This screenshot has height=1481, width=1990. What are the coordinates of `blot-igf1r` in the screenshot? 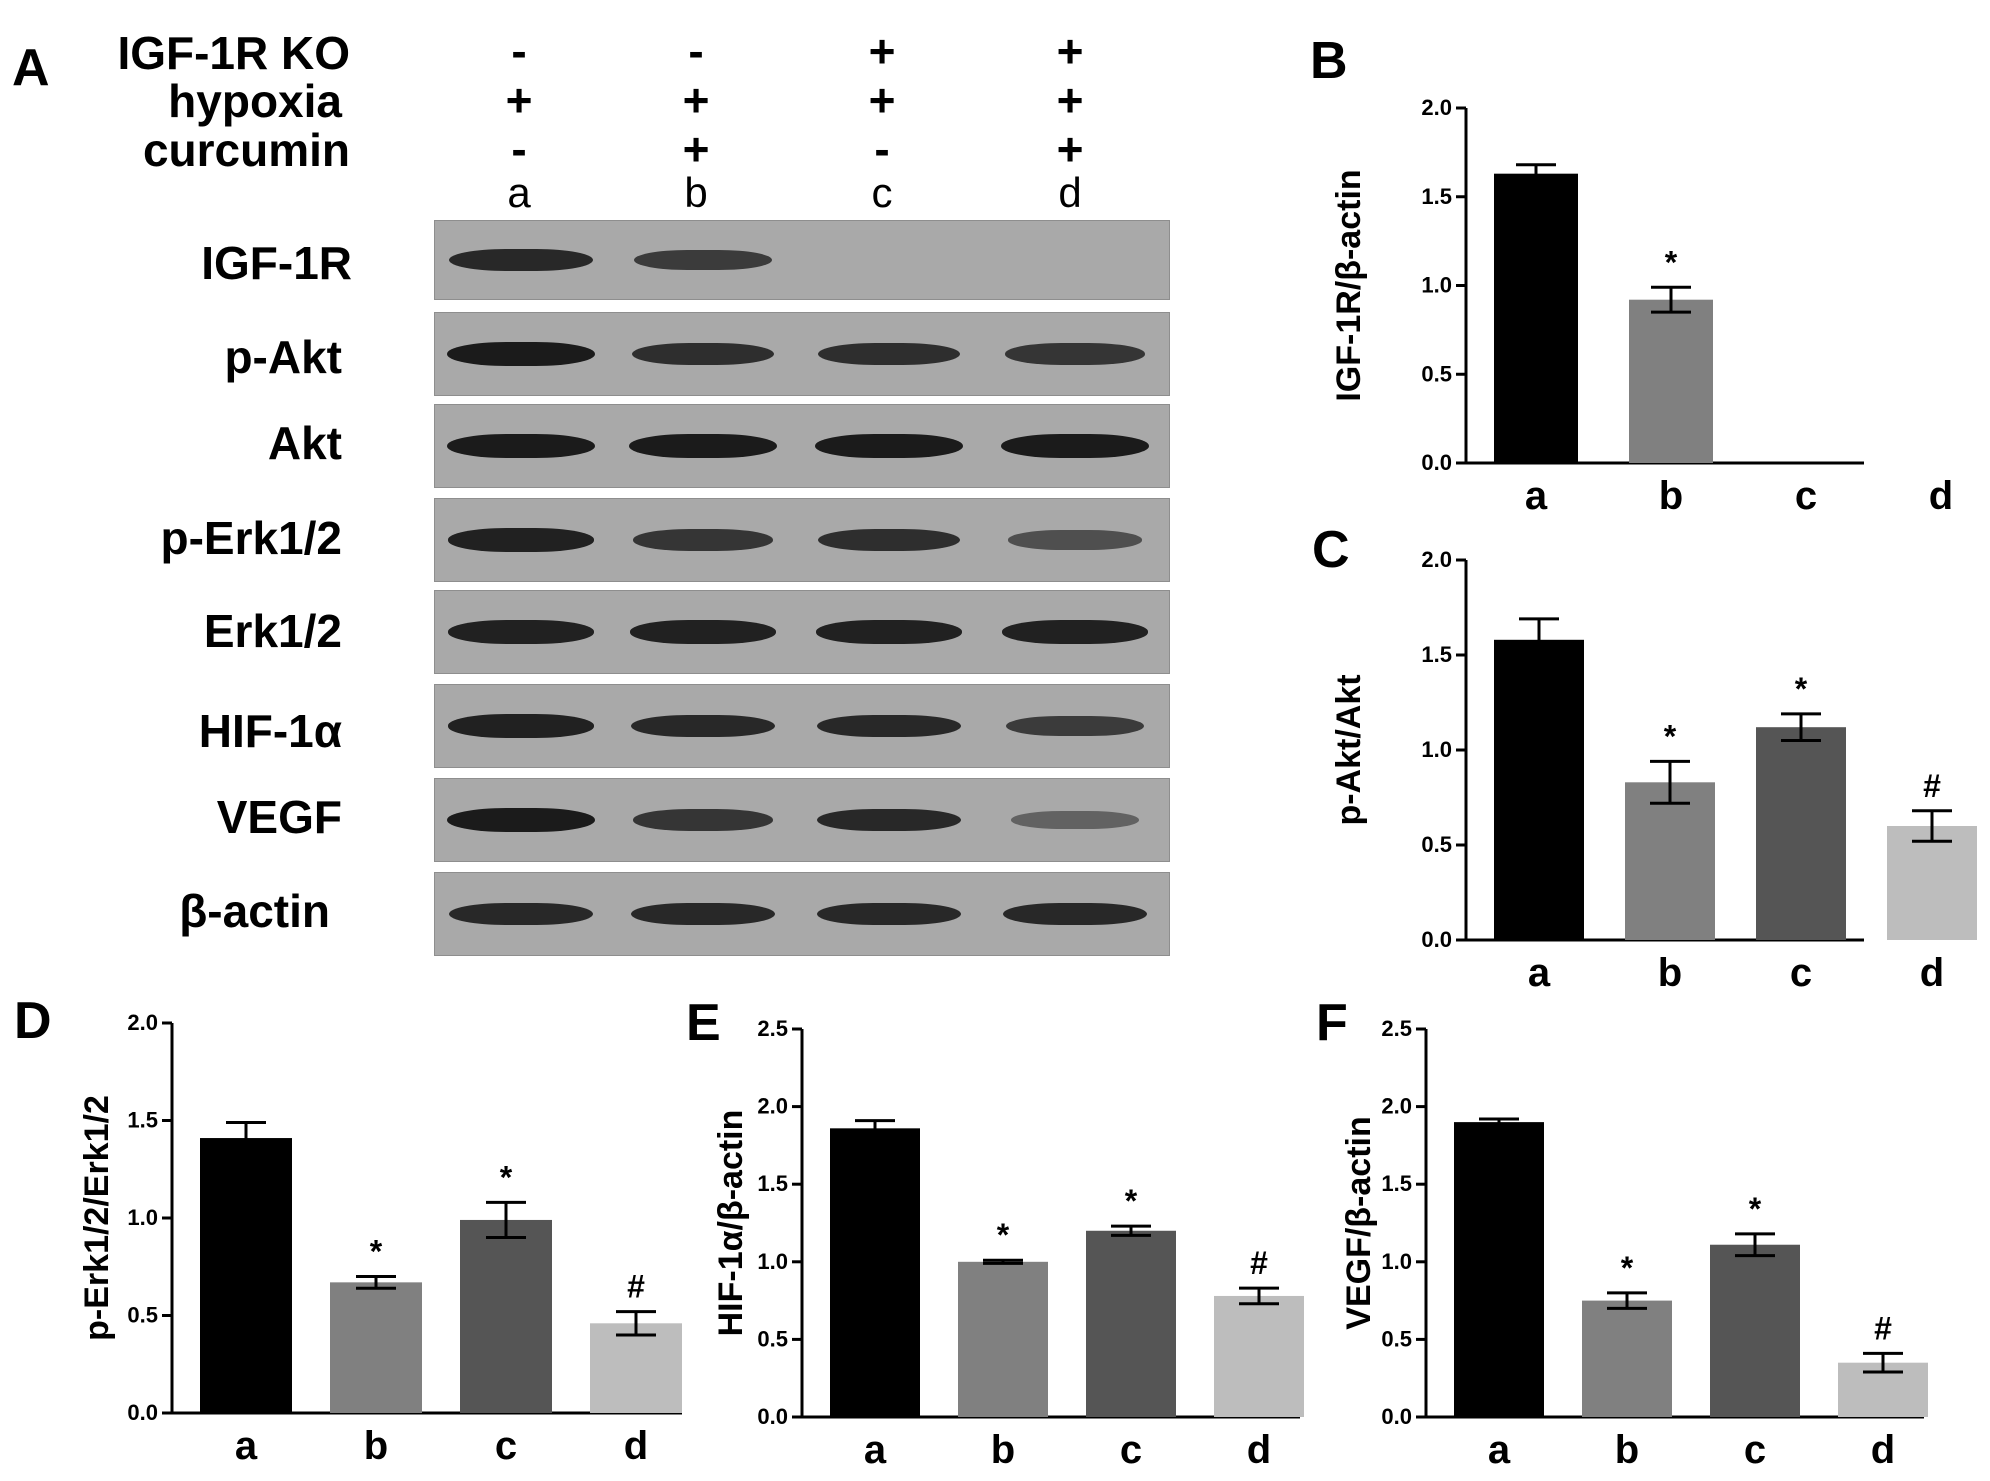 It's located at (802, 260).